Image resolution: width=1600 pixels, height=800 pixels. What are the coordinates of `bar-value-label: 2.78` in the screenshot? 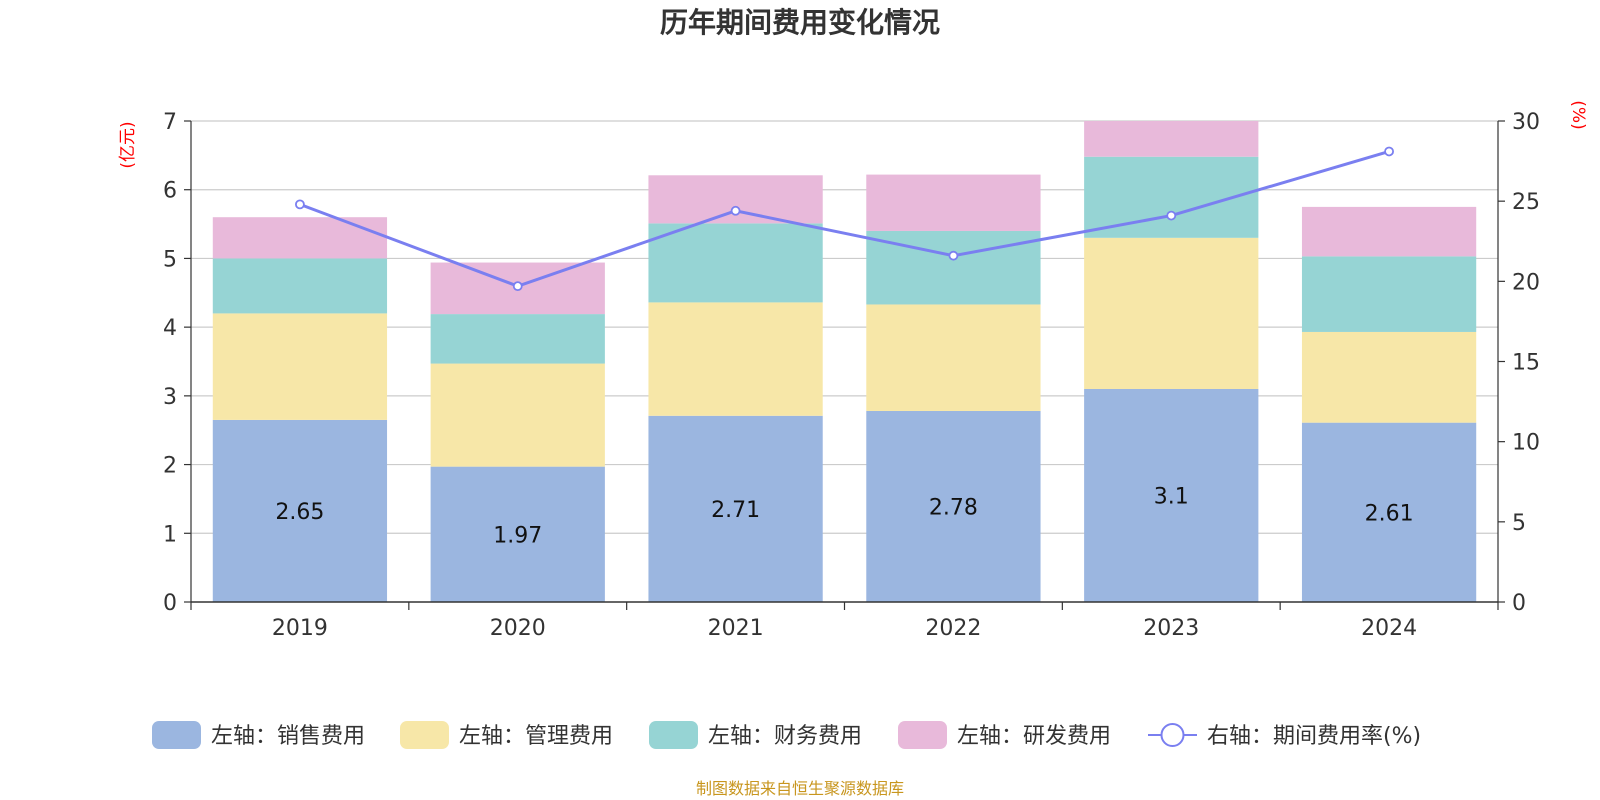 It's located at (953, 507).